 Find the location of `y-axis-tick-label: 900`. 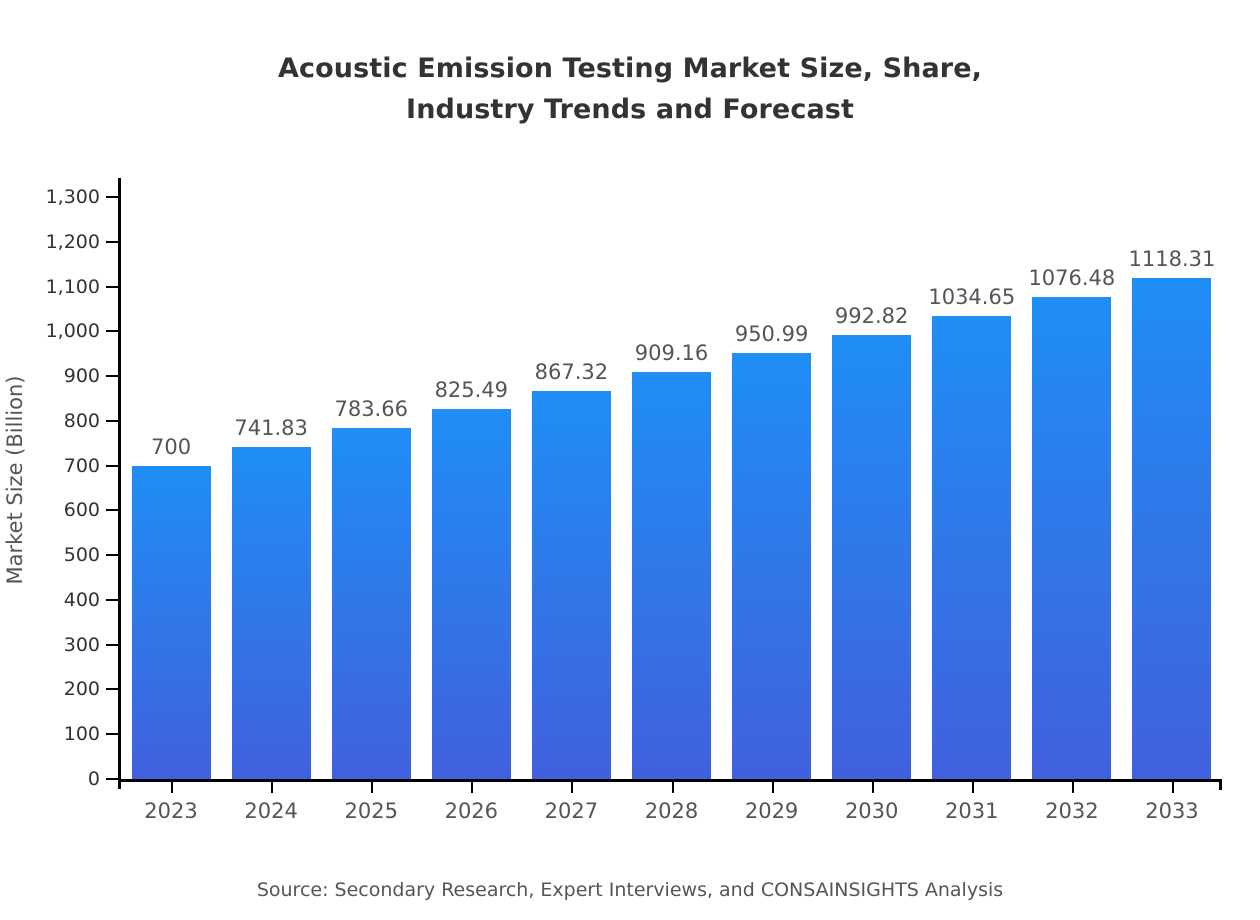

y-axis-tick-label: 900 is located at coordinates (81, 376).